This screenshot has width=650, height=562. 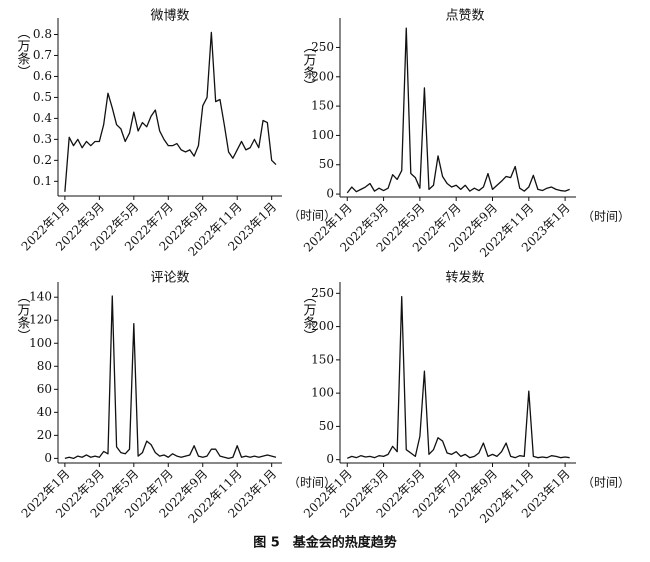 What do you see at coordinates (42, 160) in the screenshot?
I see `y-tick-label: 0.2` at bounding box center [42, 160].